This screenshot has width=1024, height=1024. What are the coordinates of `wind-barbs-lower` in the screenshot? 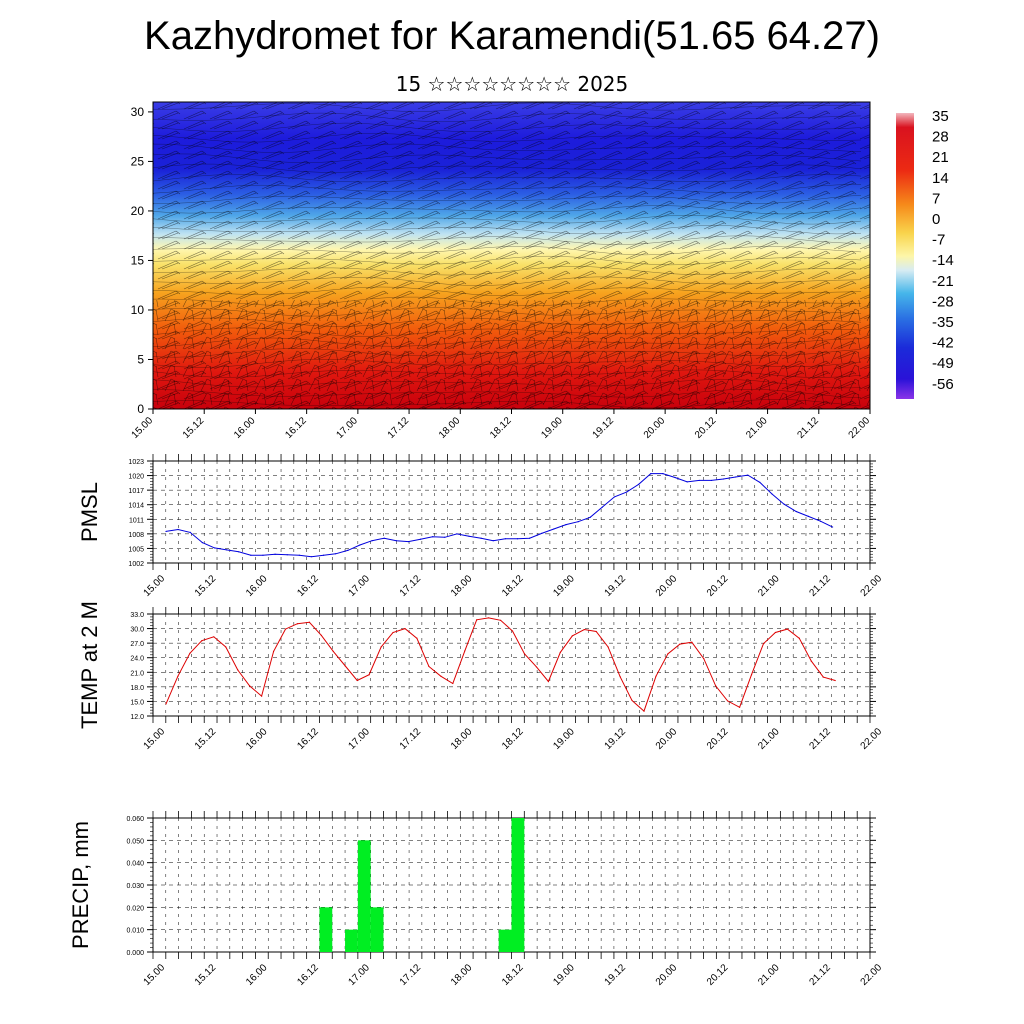 It's located at (511, 354).